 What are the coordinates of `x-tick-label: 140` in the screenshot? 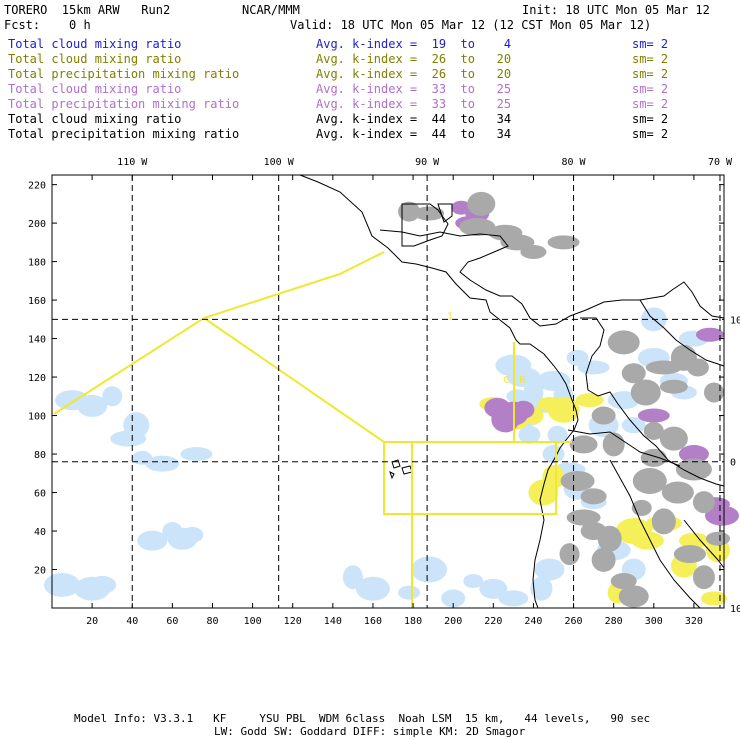 It's located at (333, 621).